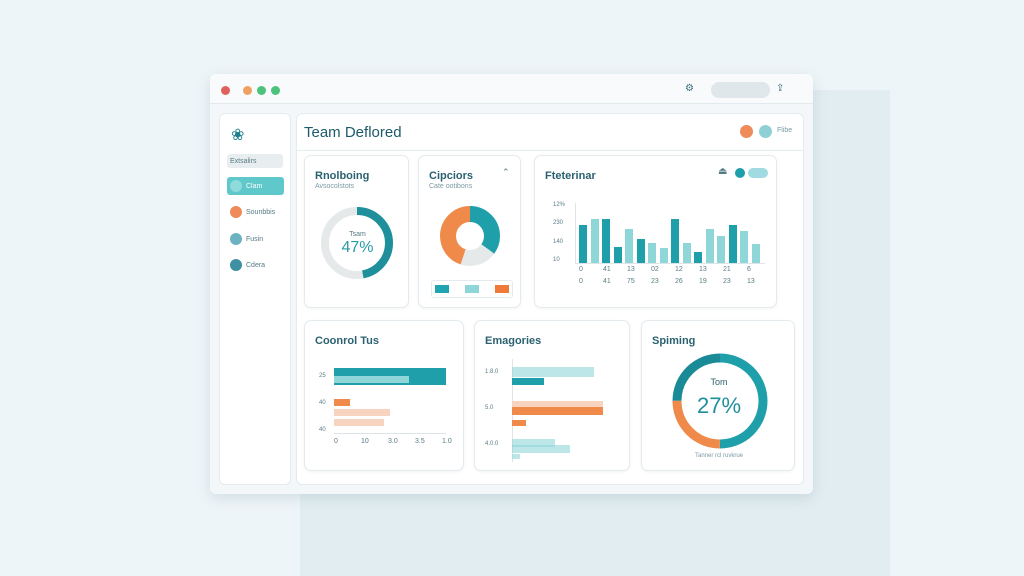 This screenshot has height=576, width=1024. Describe the element at coordinates (740, 90) in the screenshot. I see `address-bar` at that location.